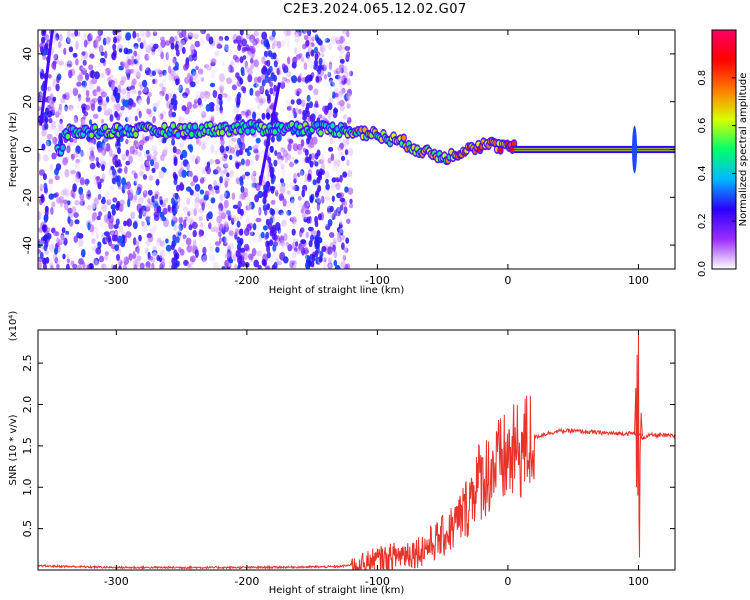 This screenshot has height=600, width=750. What do you see at coordinates (46, 78) in the screenshot?
I see `artifact-line` at bounding box center [46, 78].